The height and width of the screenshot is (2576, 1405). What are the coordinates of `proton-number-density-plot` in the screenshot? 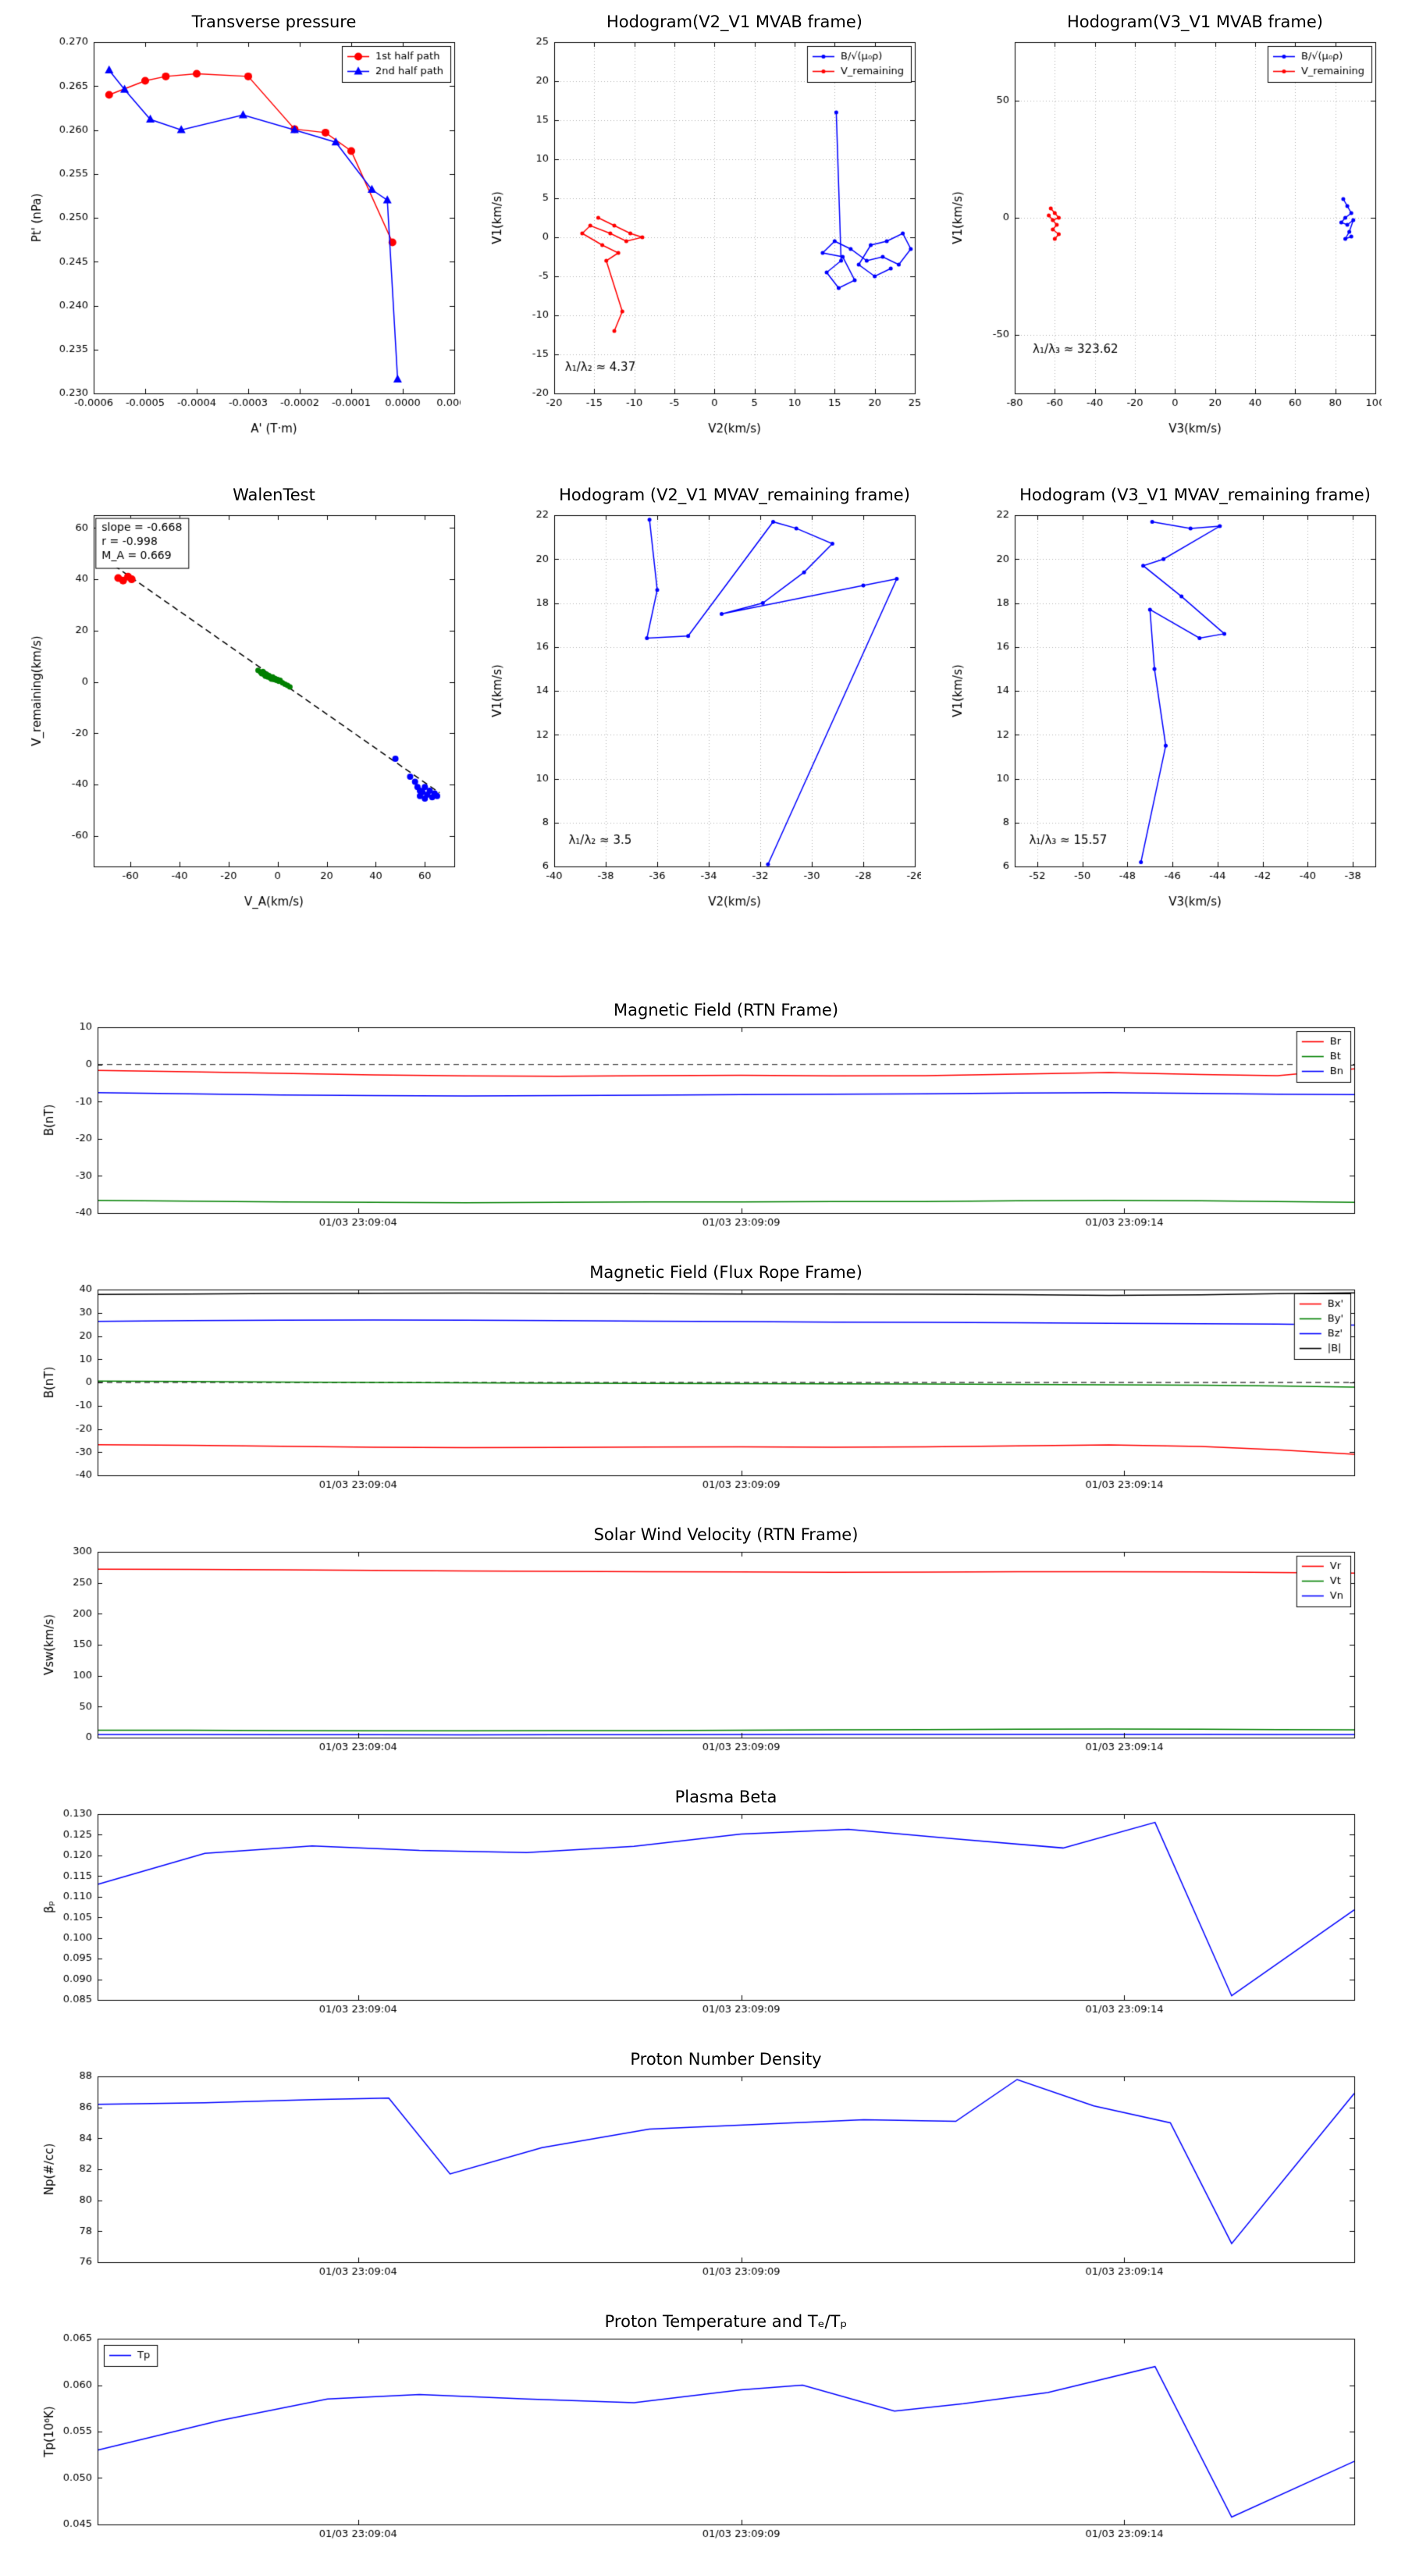 It's located at (703, 2184).